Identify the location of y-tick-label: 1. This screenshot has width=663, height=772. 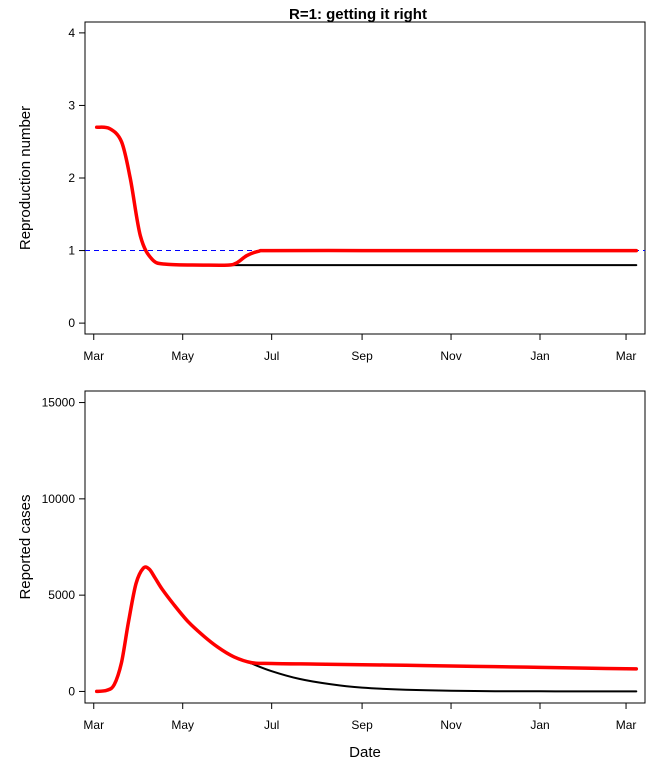
(71, 251).